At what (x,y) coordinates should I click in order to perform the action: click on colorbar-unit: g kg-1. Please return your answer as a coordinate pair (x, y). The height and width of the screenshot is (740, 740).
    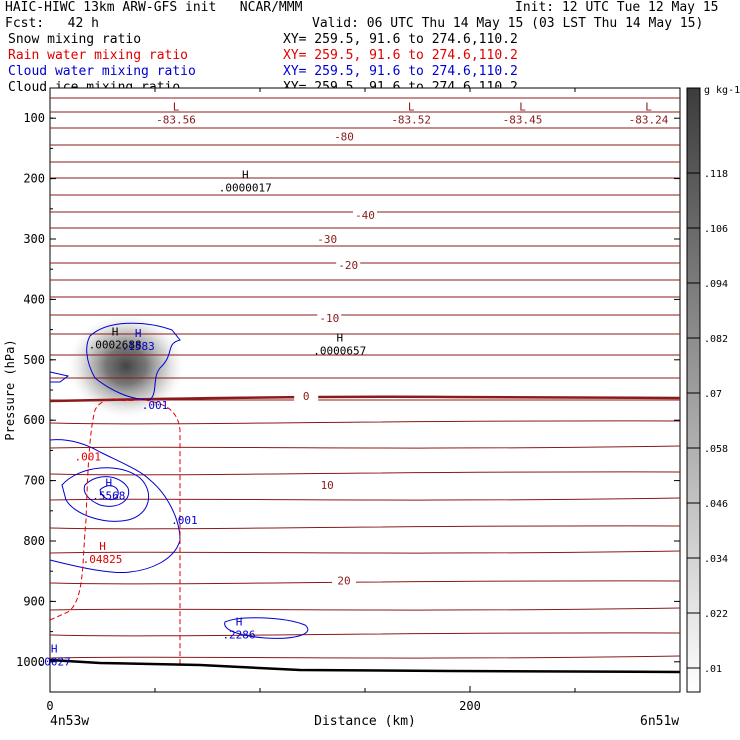
    Looking at the image, I should click on (722, 90).